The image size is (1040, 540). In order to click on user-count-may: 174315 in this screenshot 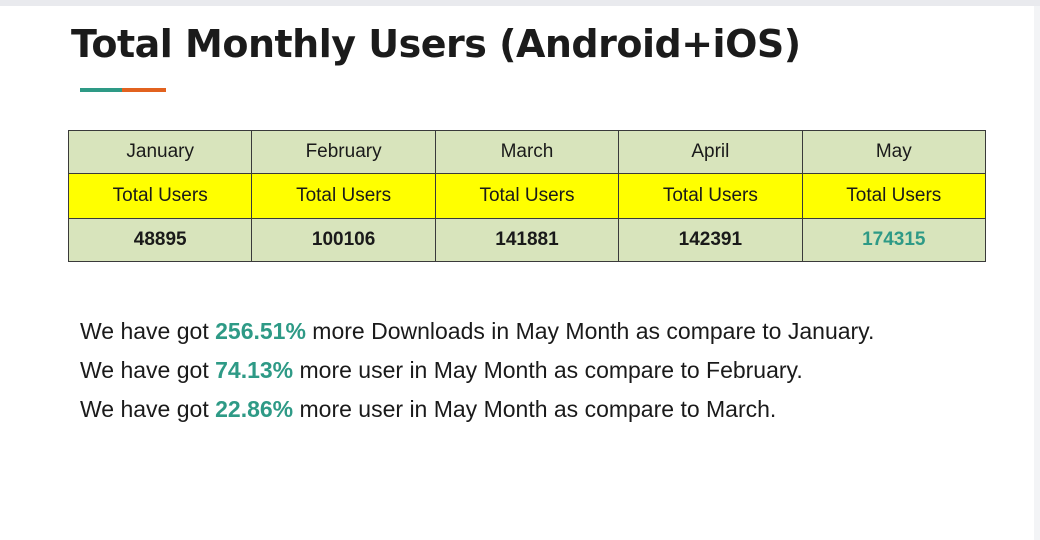, I will do `click(894, 240)`.